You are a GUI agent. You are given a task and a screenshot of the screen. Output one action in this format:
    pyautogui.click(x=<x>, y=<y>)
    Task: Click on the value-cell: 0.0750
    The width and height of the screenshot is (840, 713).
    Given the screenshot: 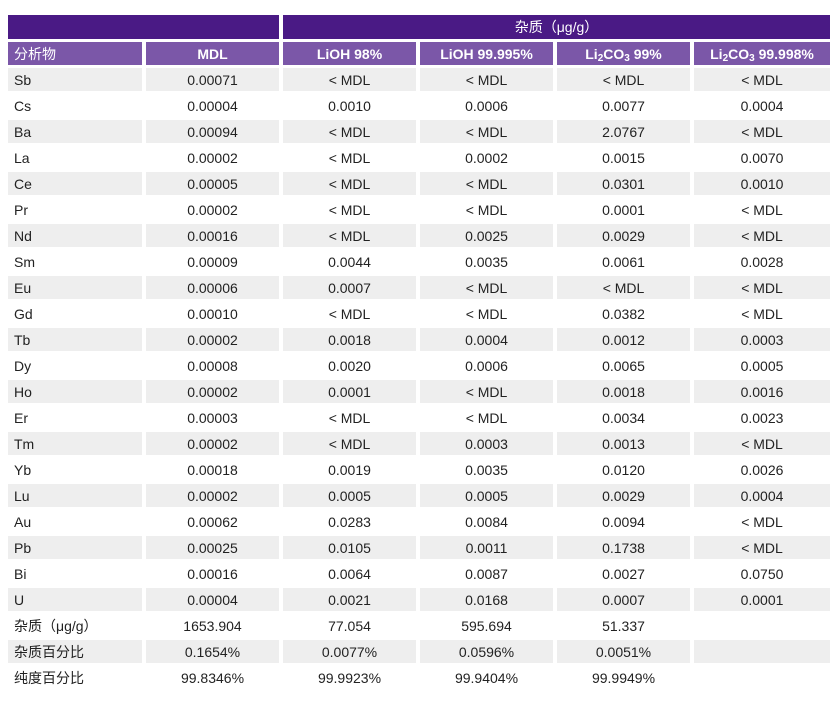 What is the action you would take?
    pyautogui.click(x=762, y=573)
    